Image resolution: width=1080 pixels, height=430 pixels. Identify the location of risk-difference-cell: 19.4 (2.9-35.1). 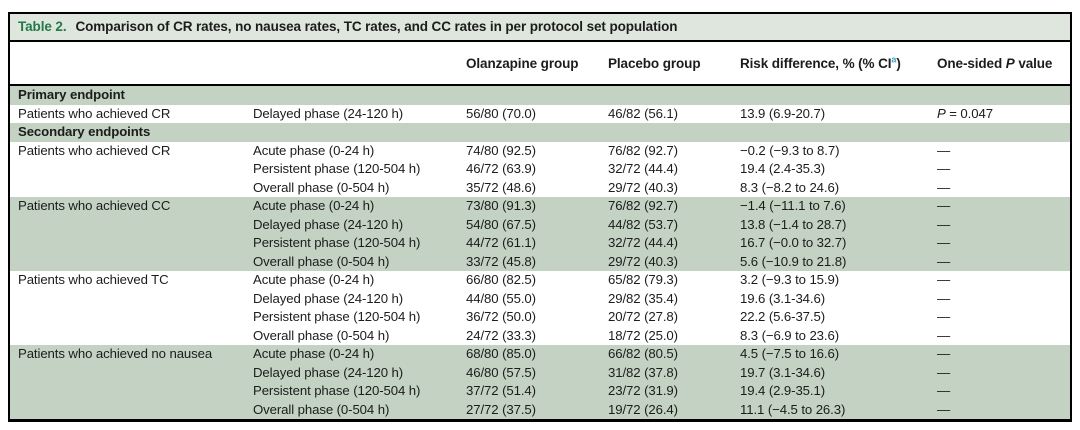
(783, 390).